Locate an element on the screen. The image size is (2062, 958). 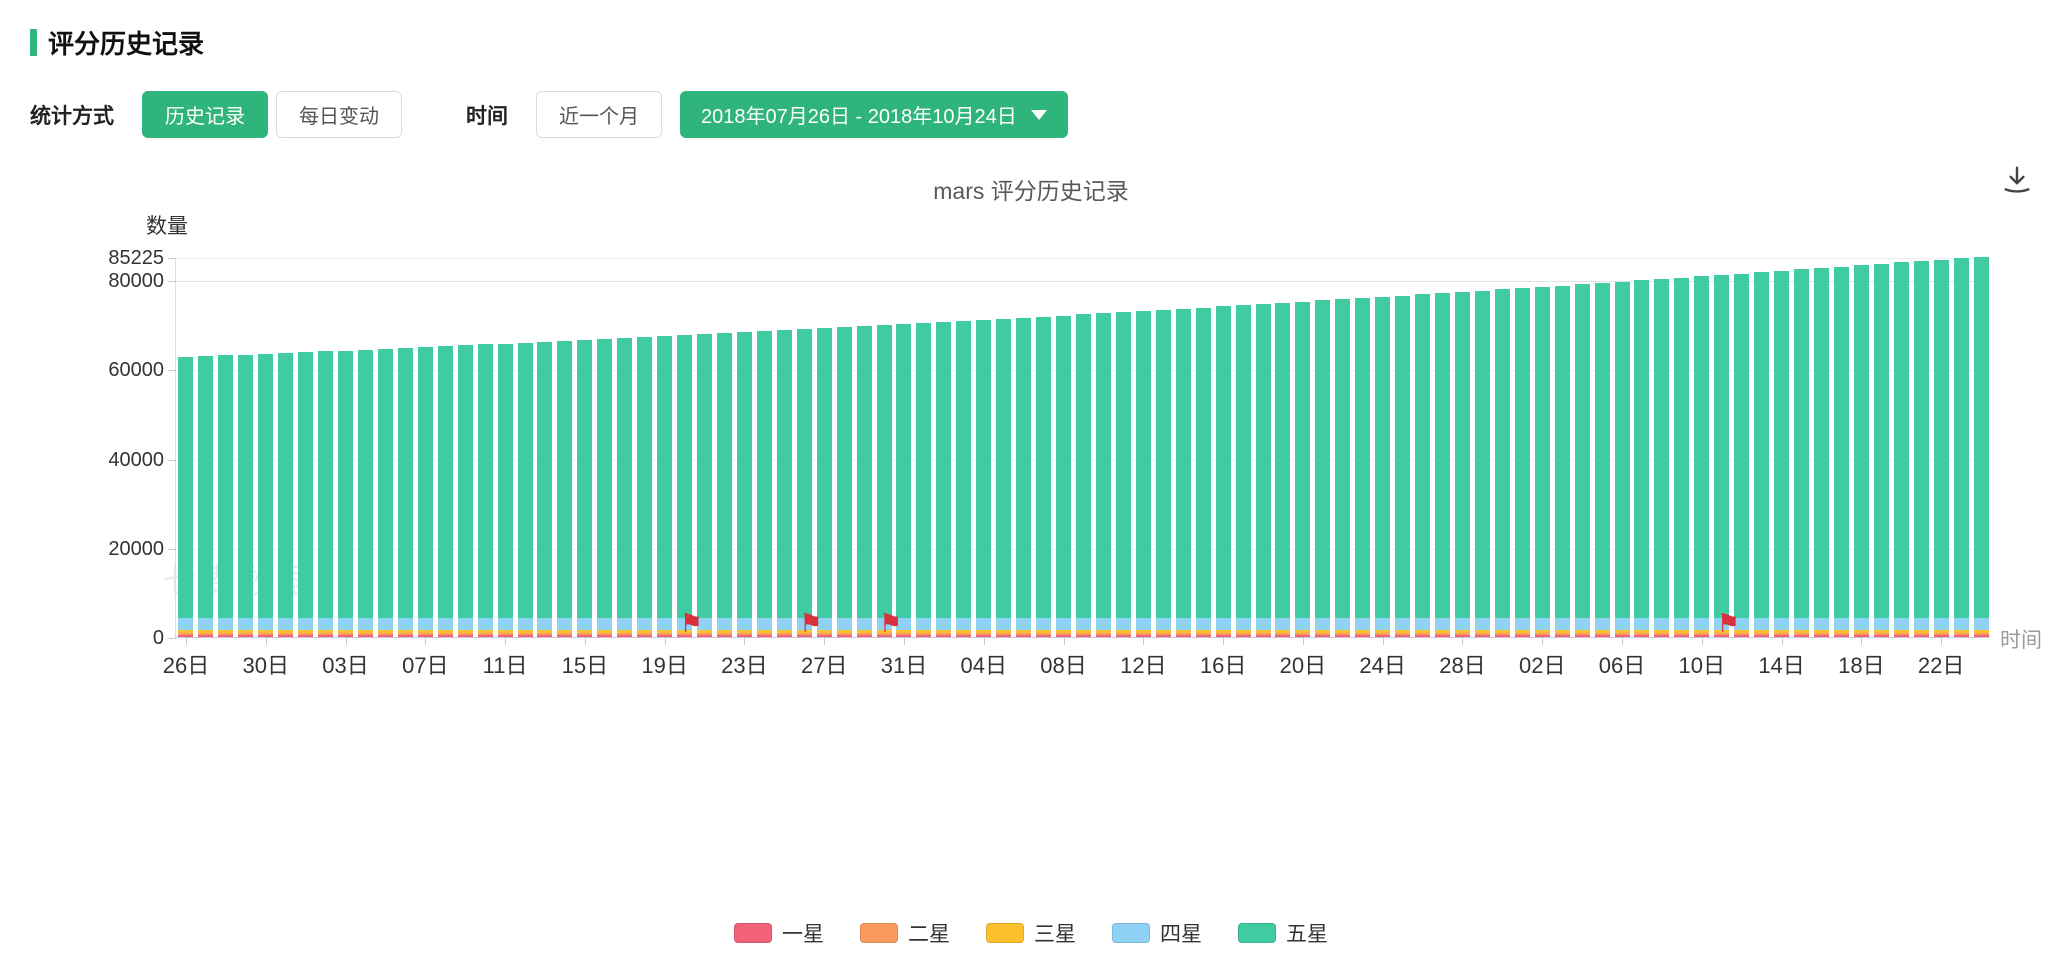
legend-item-四星: 四星 is located at coordinates (1157, 933).